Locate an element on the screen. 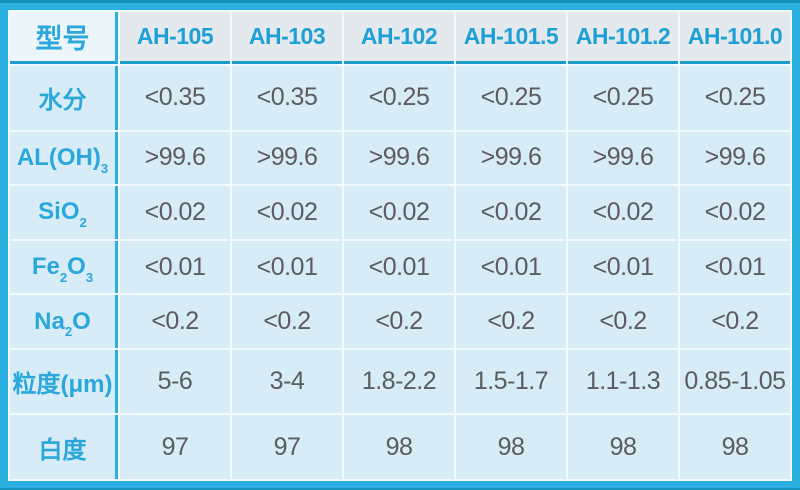 The width and height of the screenshot is (800, 490). value-cell: 1.8-2.2 is located at coordinates (399, 381).